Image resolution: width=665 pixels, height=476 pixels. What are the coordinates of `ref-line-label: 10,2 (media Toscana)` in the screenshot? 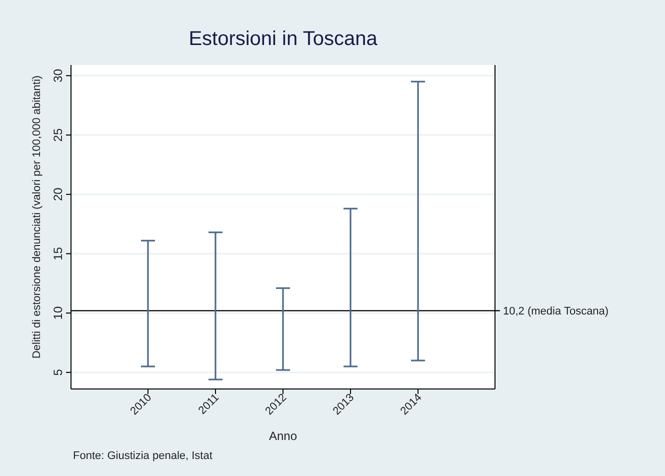 It's located at (556, 312).